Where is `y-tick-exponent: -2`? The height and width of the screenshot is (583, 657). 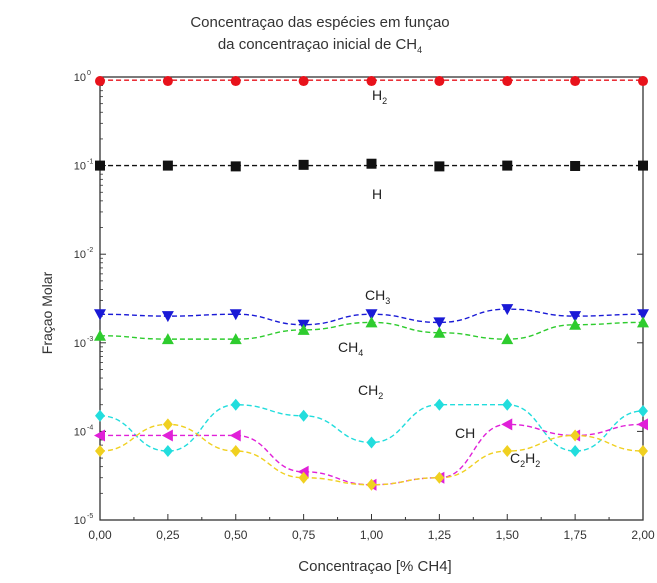 y-tick-exponent: -2 is located at coordinates (90, 250).